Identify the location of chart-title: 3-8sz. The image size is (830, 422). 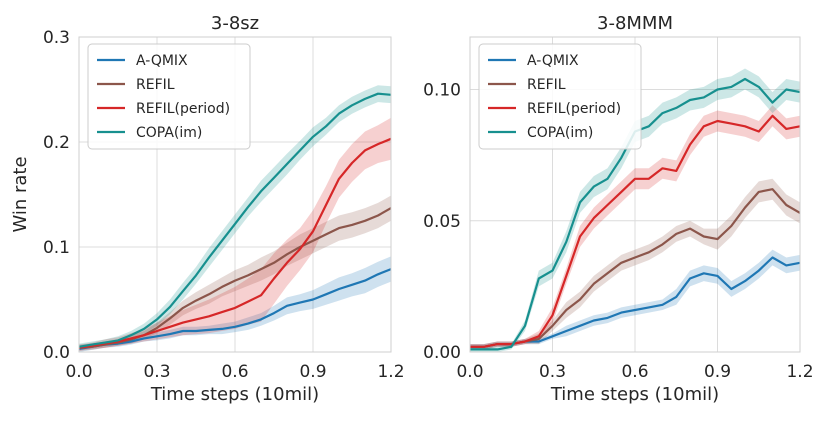
(235, 23).